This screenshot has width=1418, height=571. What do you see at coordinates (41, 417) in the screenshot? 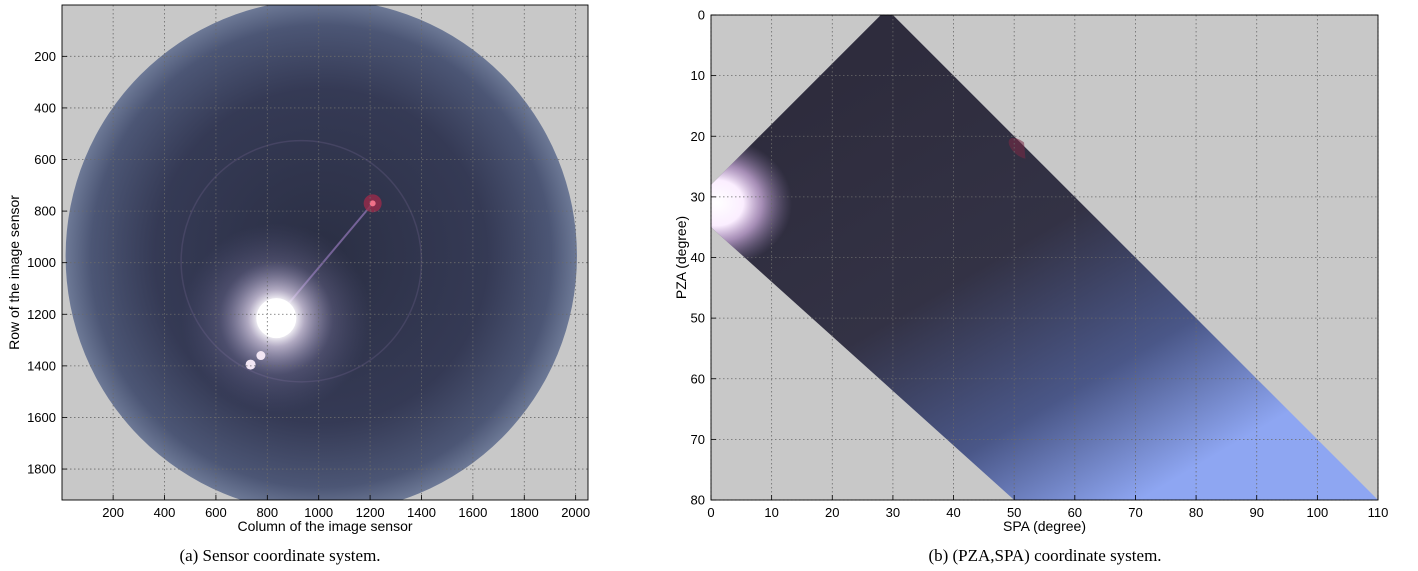
I see `y-tick-label-a: 1600` at bounding box center [41, 417].